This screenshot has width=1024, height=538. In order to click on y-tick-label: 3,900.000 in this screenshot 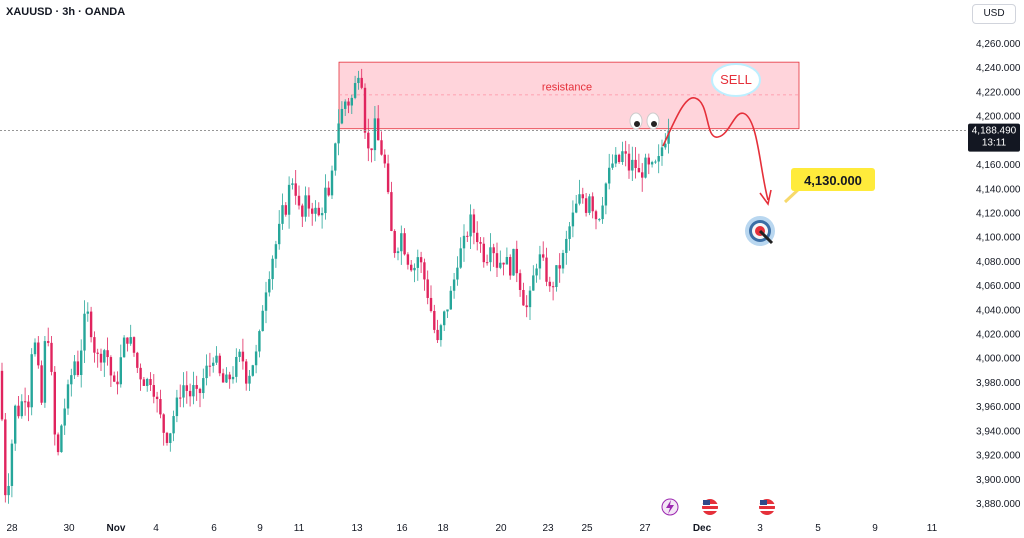, I will do `click(998, 480)`.